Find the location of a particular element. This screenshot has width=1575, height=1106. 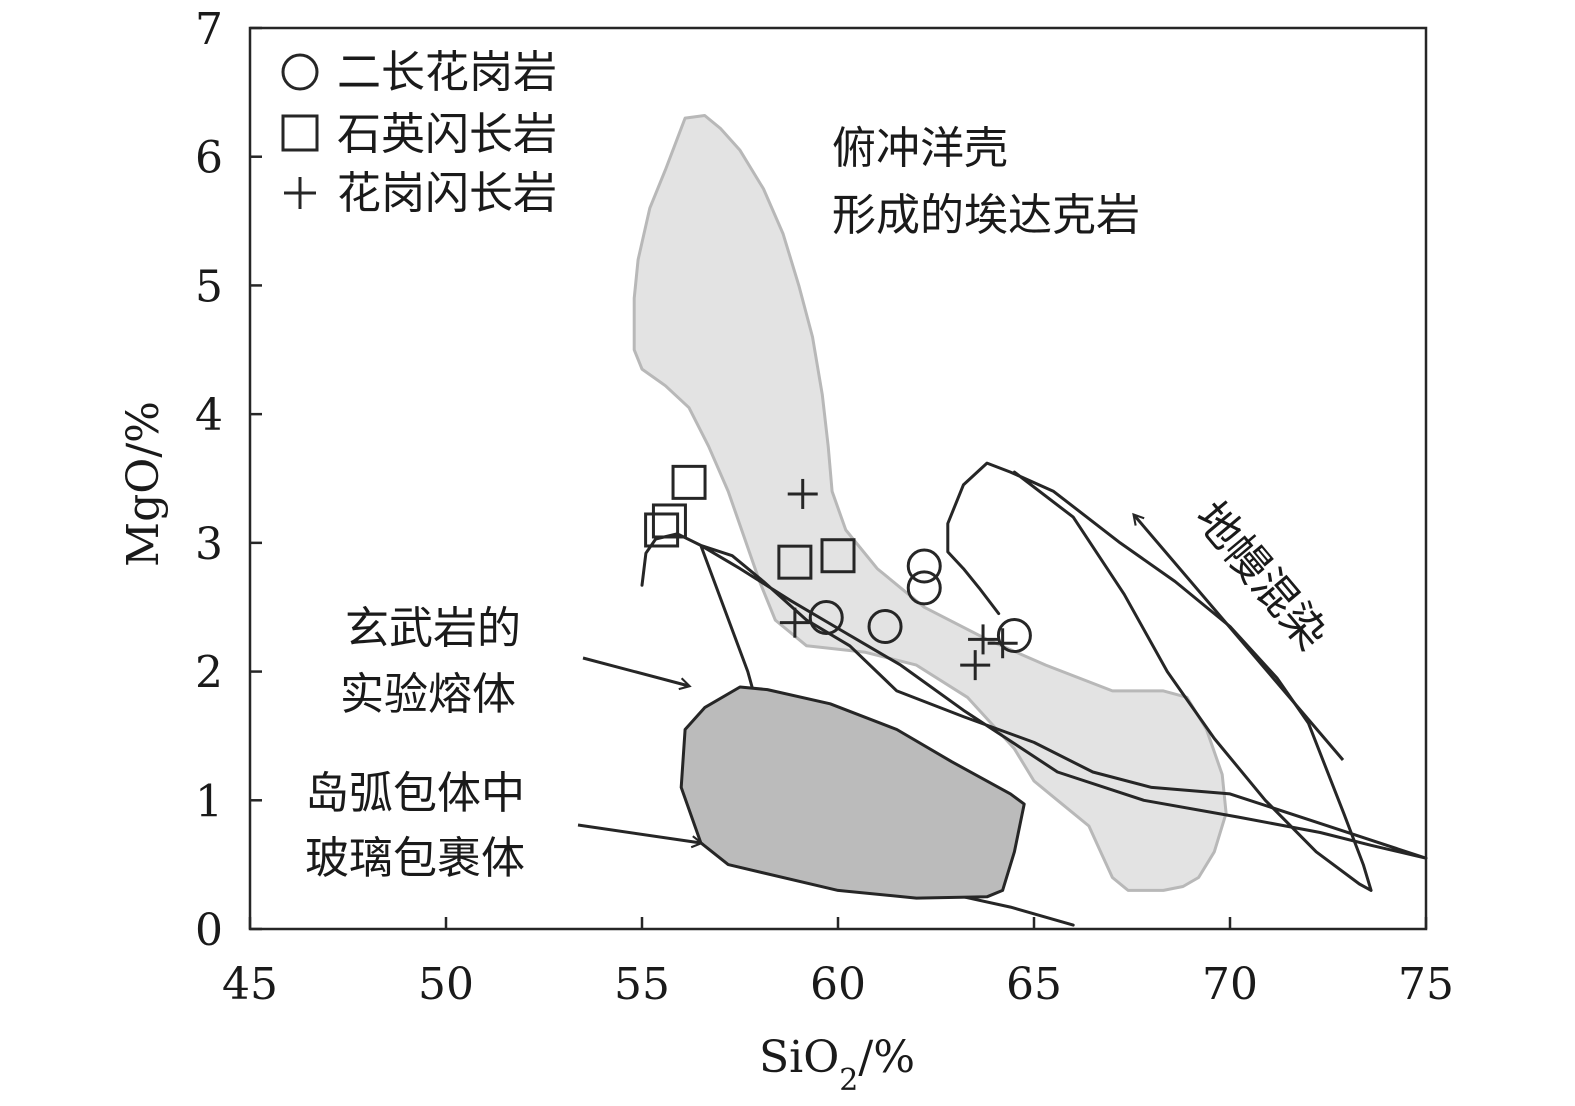

x-tick-label: 75 is located at coordinates (1426, 984).